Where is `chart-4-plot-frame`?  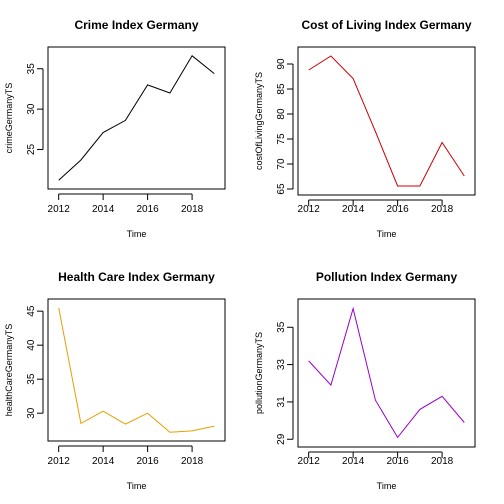 chart-4-plot-frame is located at coordinates (386, 373).